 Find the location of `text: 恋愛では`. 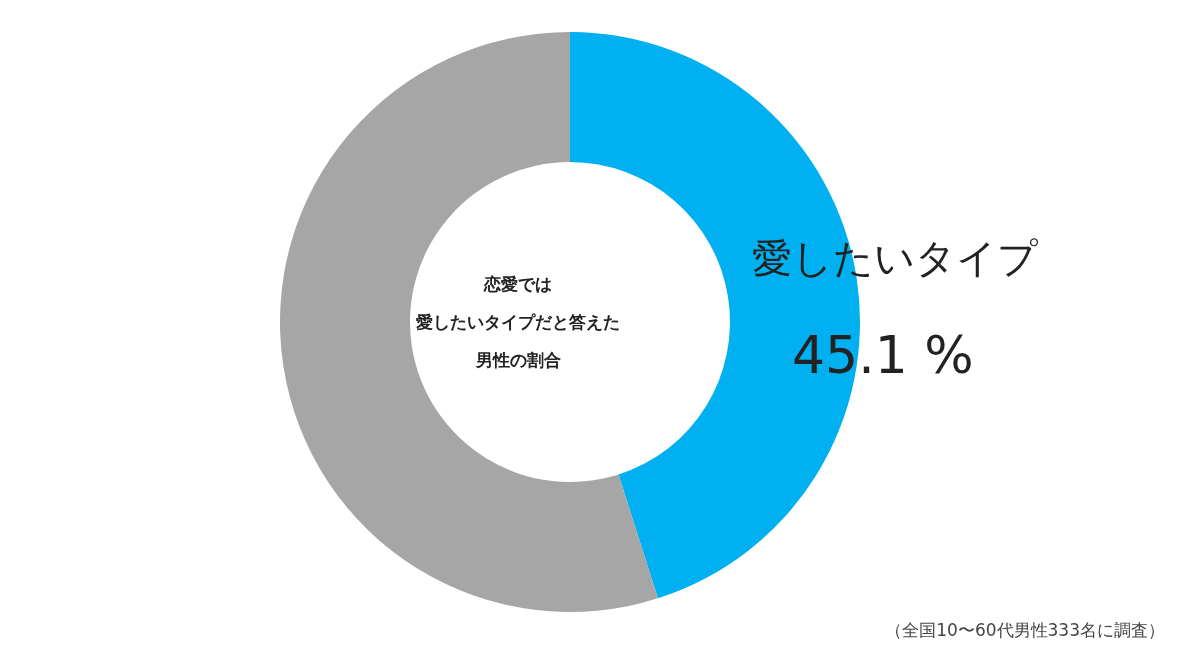

text: 恋愛では is located at coordinates (518, 284).